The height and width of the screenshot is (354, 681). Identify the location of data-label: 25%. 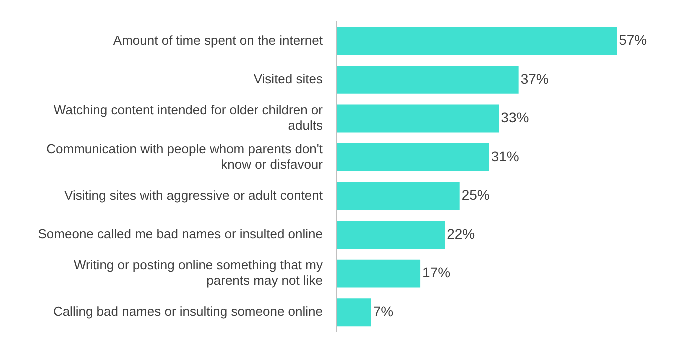
(476, 195).